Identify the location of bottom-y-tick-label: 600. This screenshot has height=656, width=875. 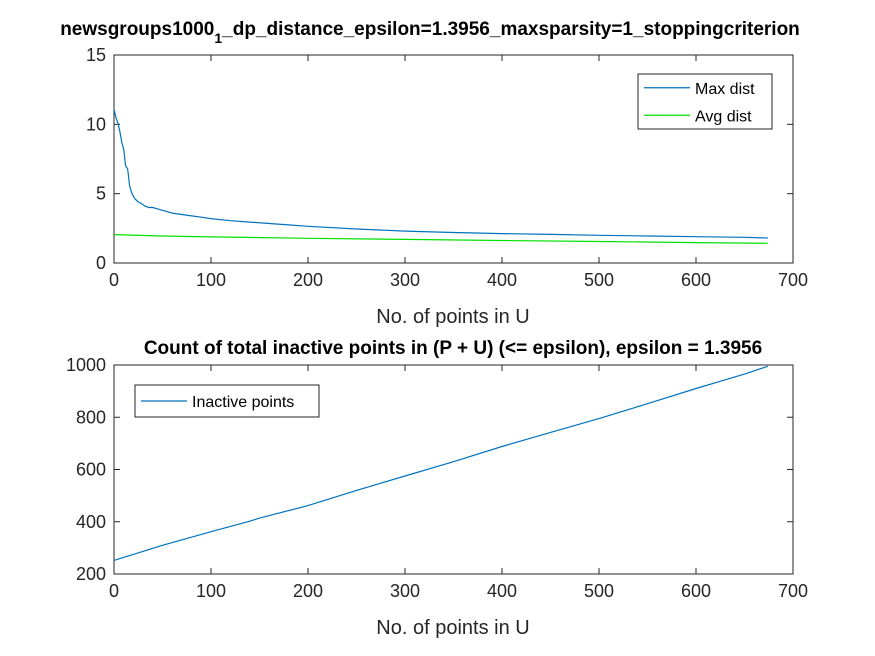
(91, 470).